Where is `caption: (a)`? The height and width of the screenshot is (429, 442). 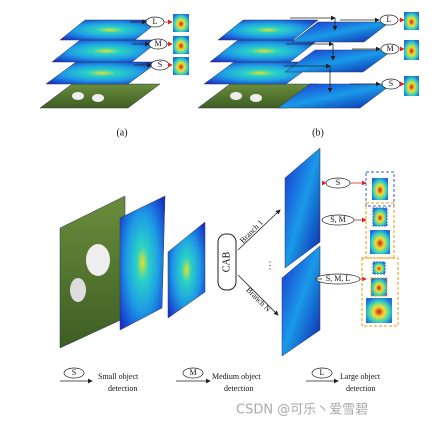
caption: (a) is located at coordinates (121, 132).